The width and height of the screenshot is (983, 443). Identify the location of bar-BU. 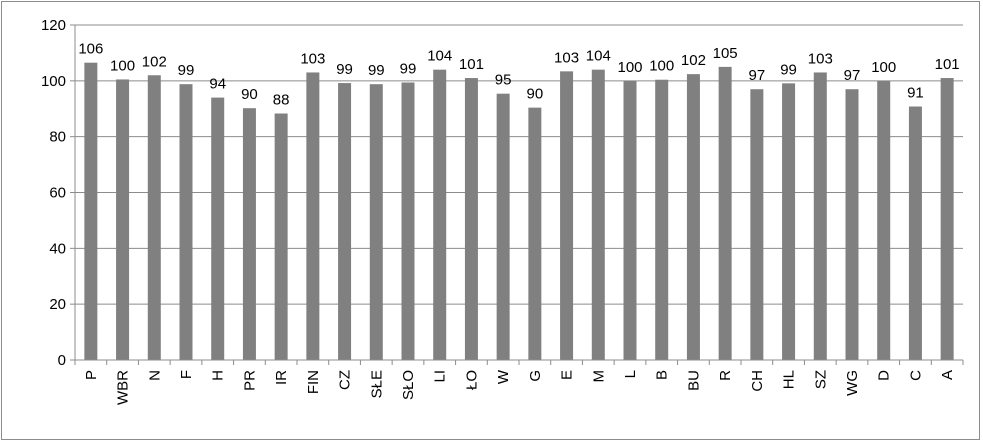
(693, 217).